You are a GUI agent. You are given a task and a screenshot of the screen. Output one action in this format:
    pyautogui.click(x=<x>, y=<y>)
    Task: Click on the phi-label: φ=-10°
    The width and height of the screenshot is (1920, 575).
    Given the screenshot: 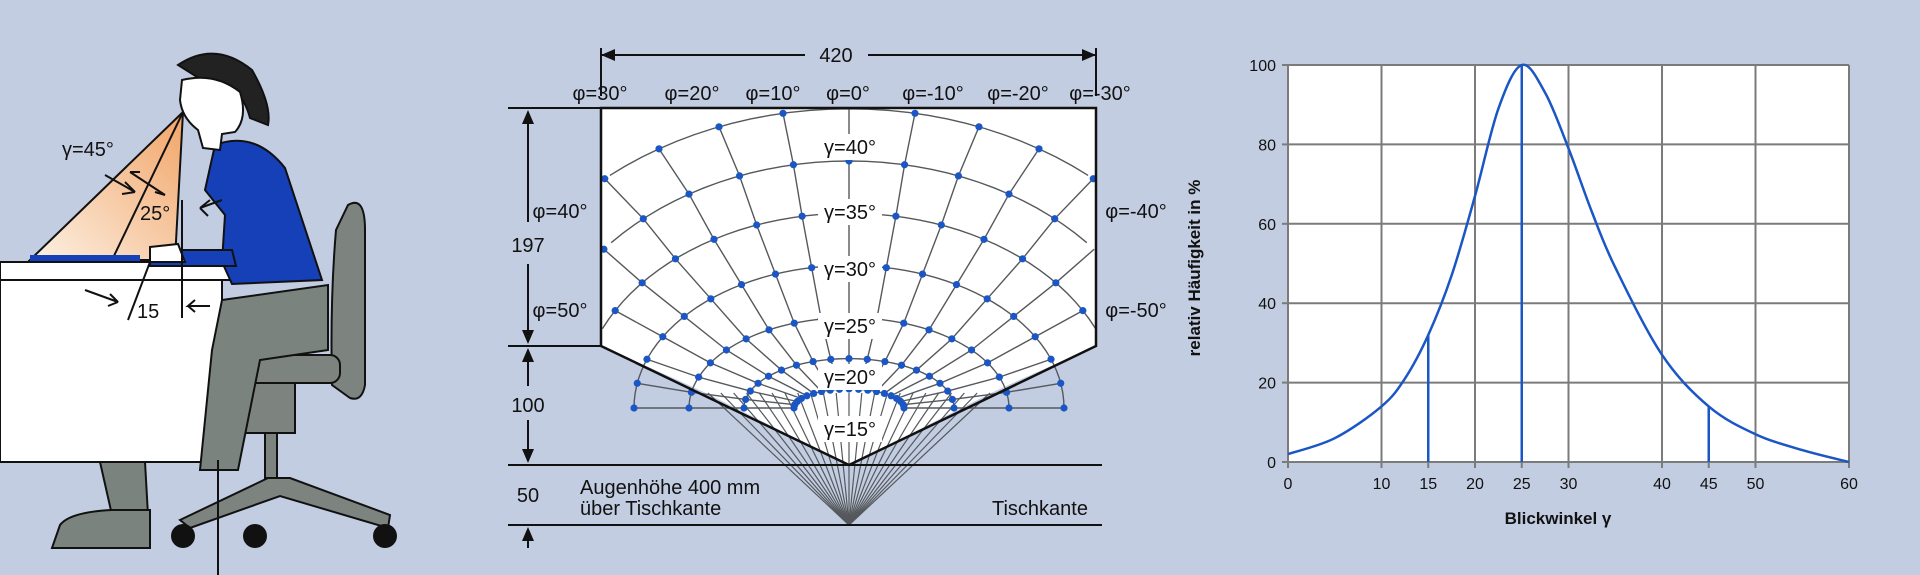 What is the action you would take?
    pyautogui.click(x=933, y=94)
    